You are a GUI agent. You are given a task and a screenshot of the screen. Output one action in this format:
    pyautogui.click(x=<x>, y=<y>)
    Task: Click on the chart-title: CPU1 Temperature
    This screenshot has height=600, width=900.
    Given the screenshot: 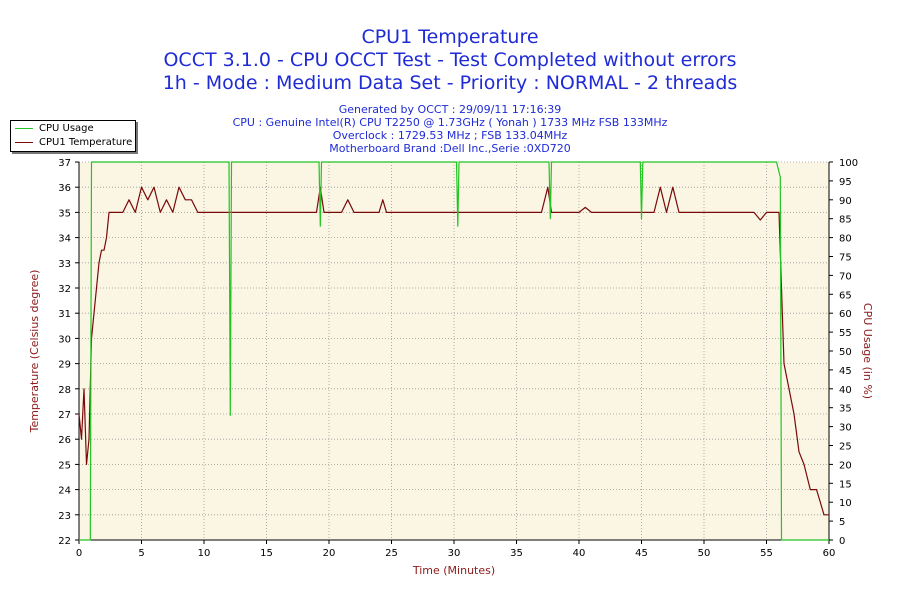 What is the action you would take?
    pyautogui.click(x=450, y=37)
    